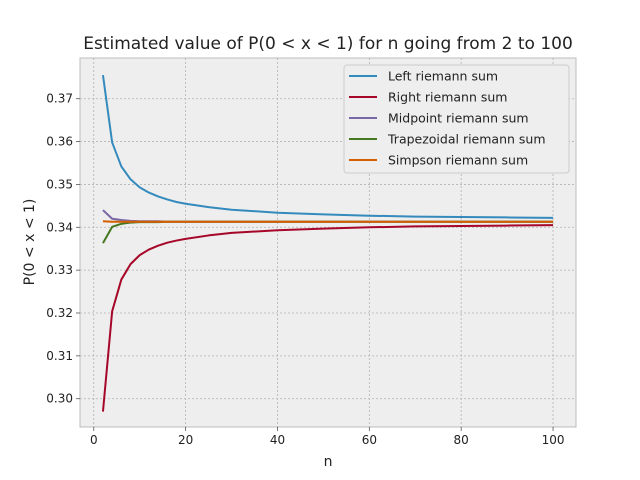 Image resolution: width=640 pixels, height=480 pixels. Describe the element at coordinates (461, 440) in the screenshot. I see `x-tick-label: 80` at that location.